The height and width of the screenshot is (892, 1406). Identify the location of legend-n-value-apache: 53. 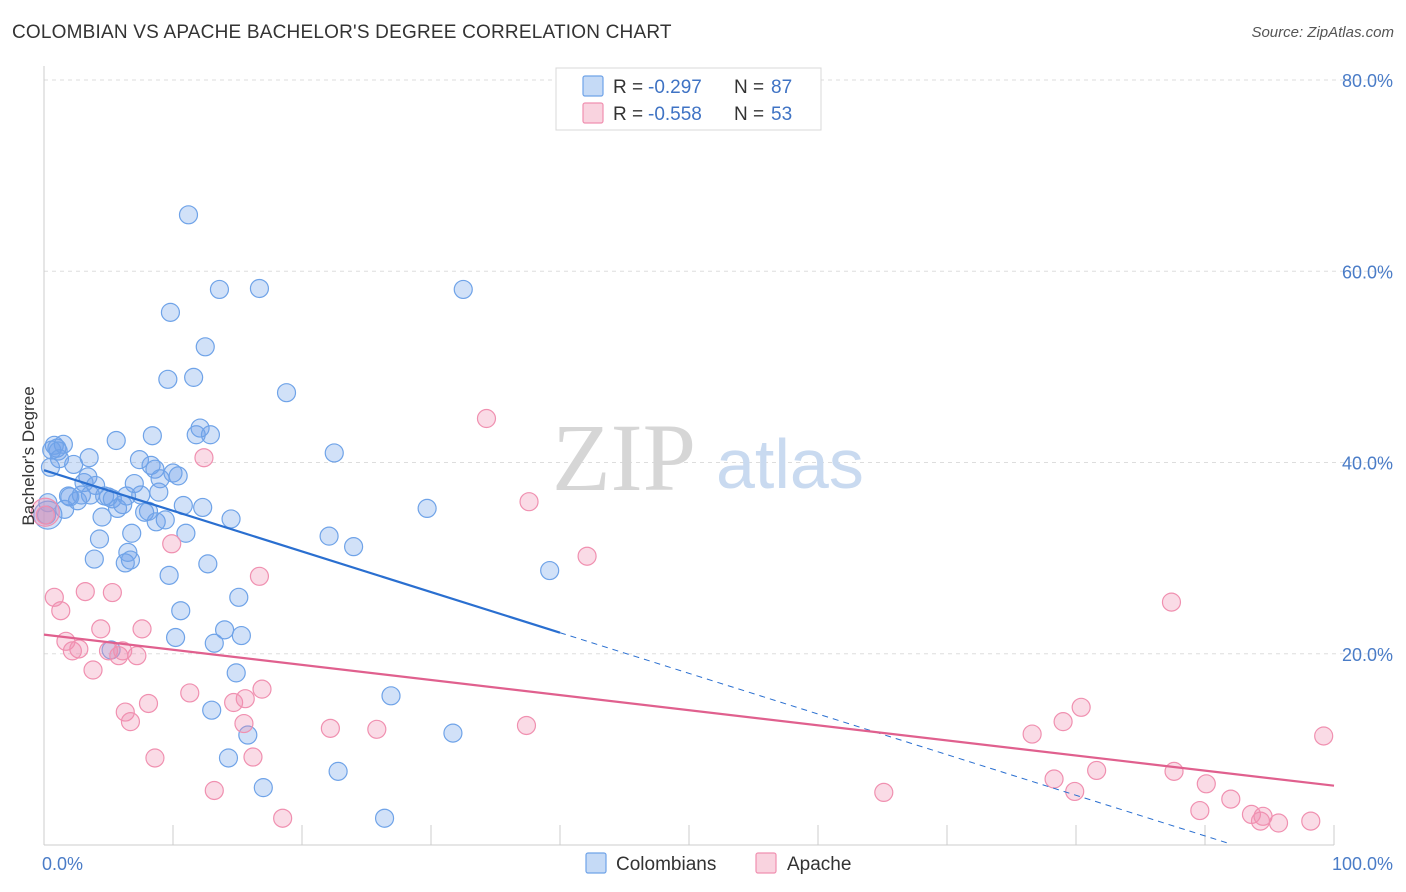
(781, 114).